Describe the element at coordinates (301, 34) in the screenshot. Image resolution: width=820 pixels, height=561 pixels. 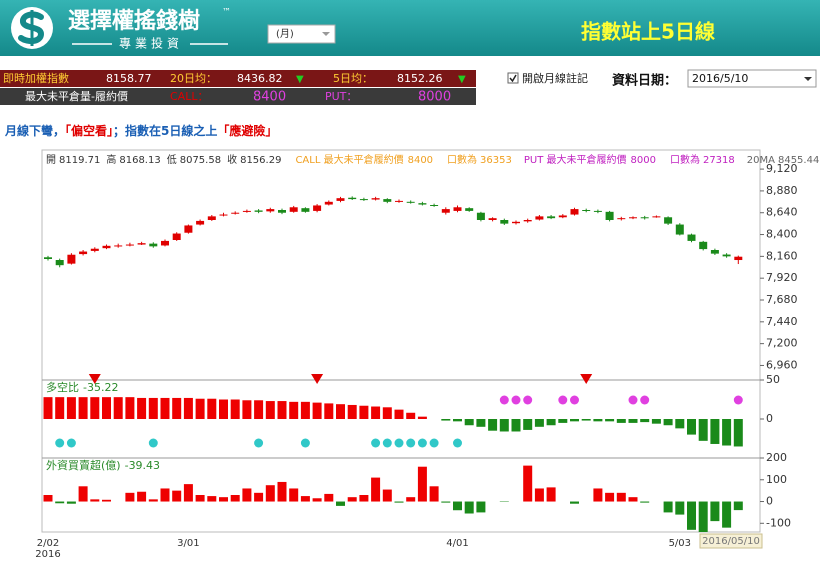
I see `period-select` at that location.